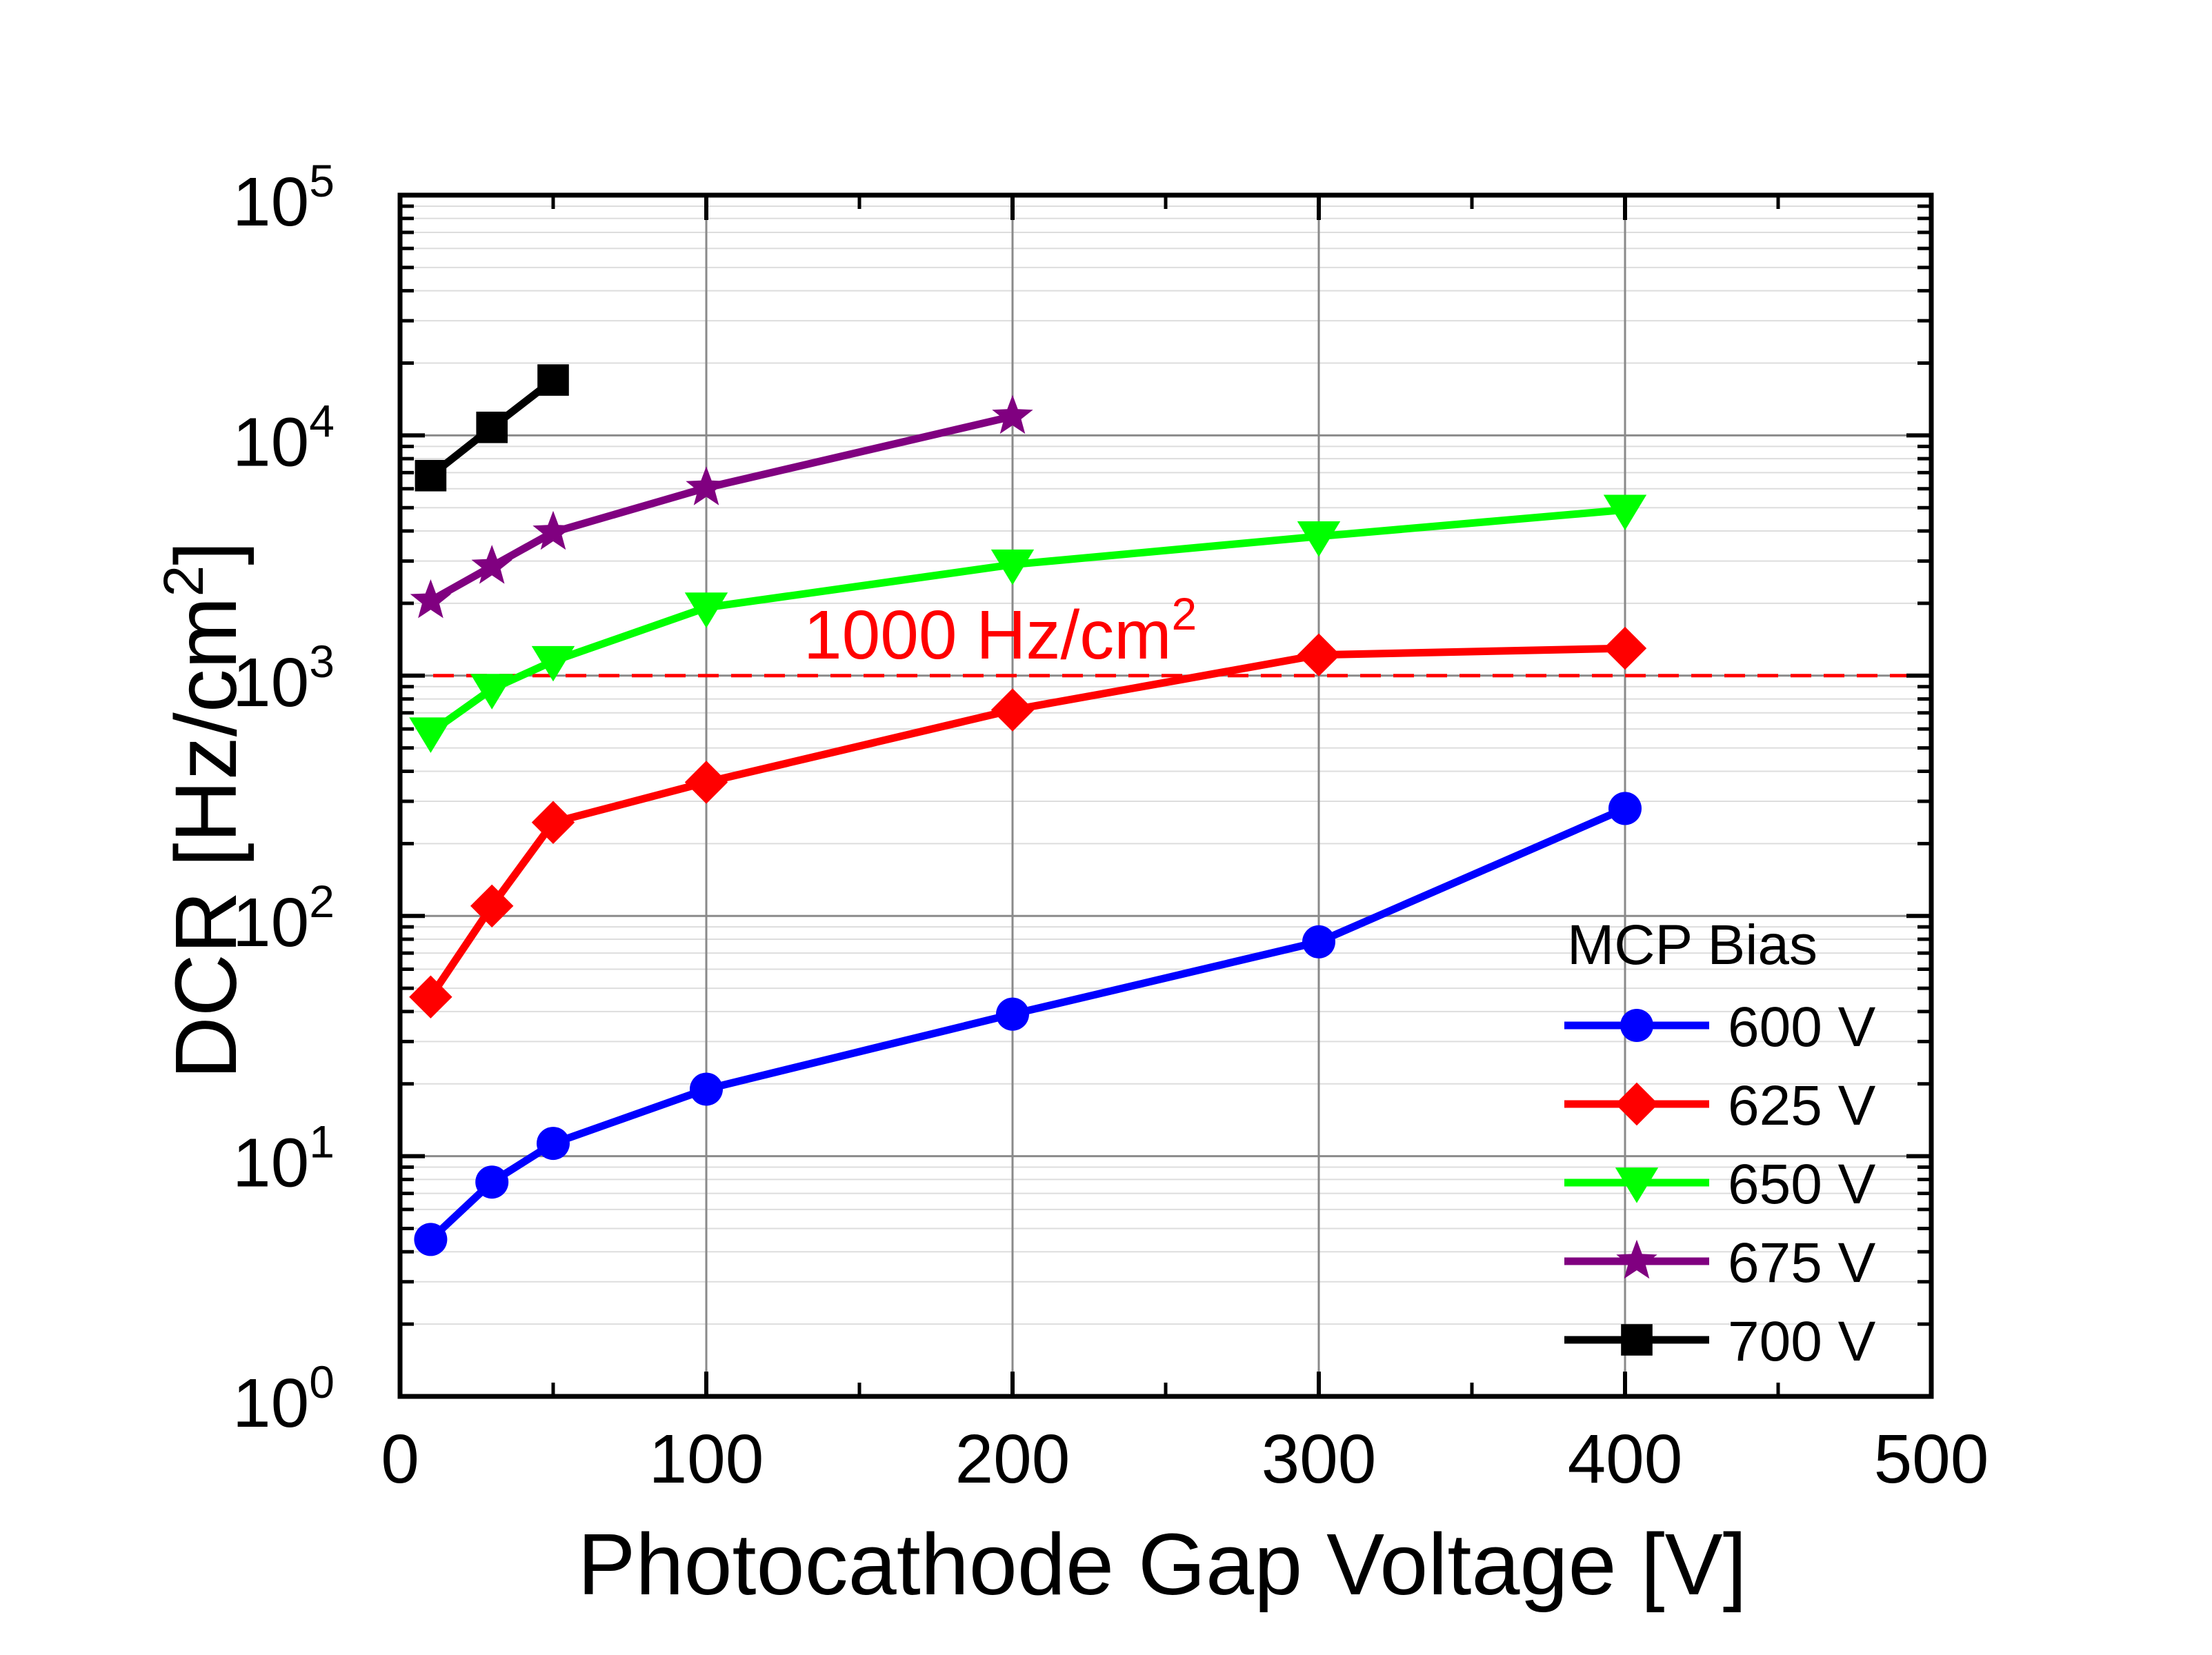 The image size is (2212, 1655). What do you see at coordinates (706, 1459) in the screenshot?
I see `x-tick-label: 100` at bounding box center [706, 1459].